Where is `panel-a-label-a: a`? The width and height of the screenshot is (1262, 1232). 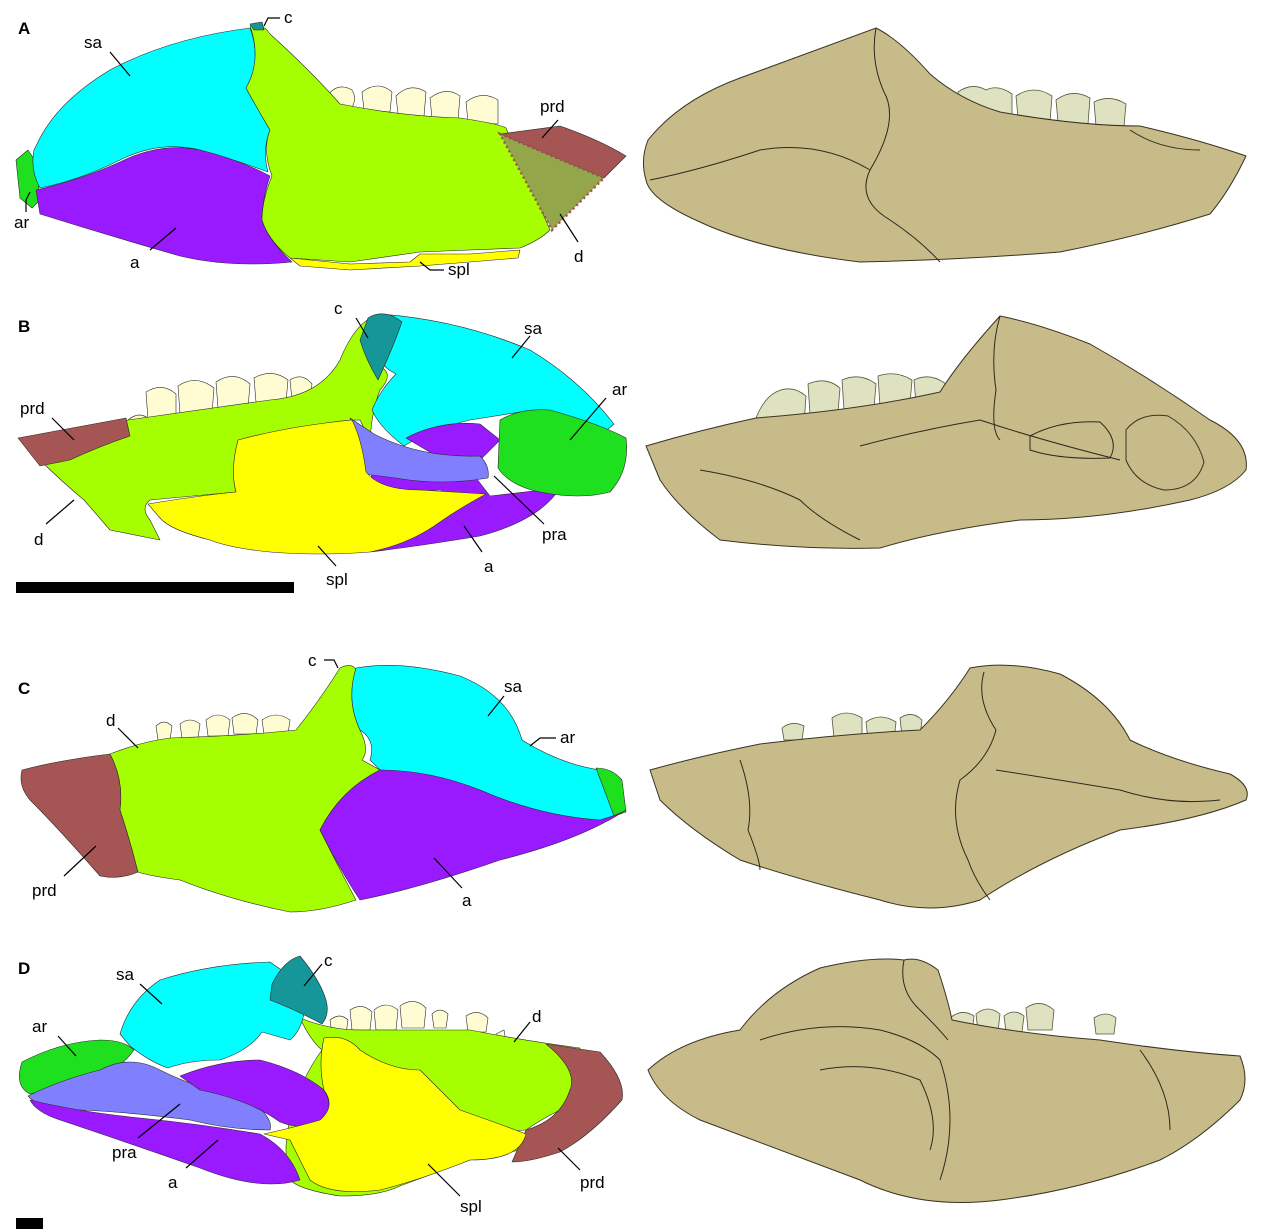 panel-a-label-a: a is located at coordinates (135, 262).